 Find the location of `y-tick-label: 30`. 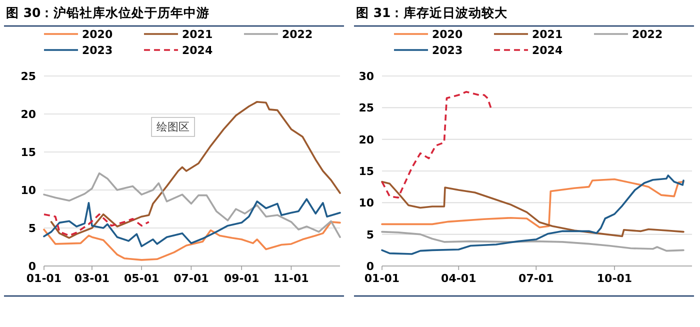

y-tick-label: 30 is located at coordinates (366, 76).